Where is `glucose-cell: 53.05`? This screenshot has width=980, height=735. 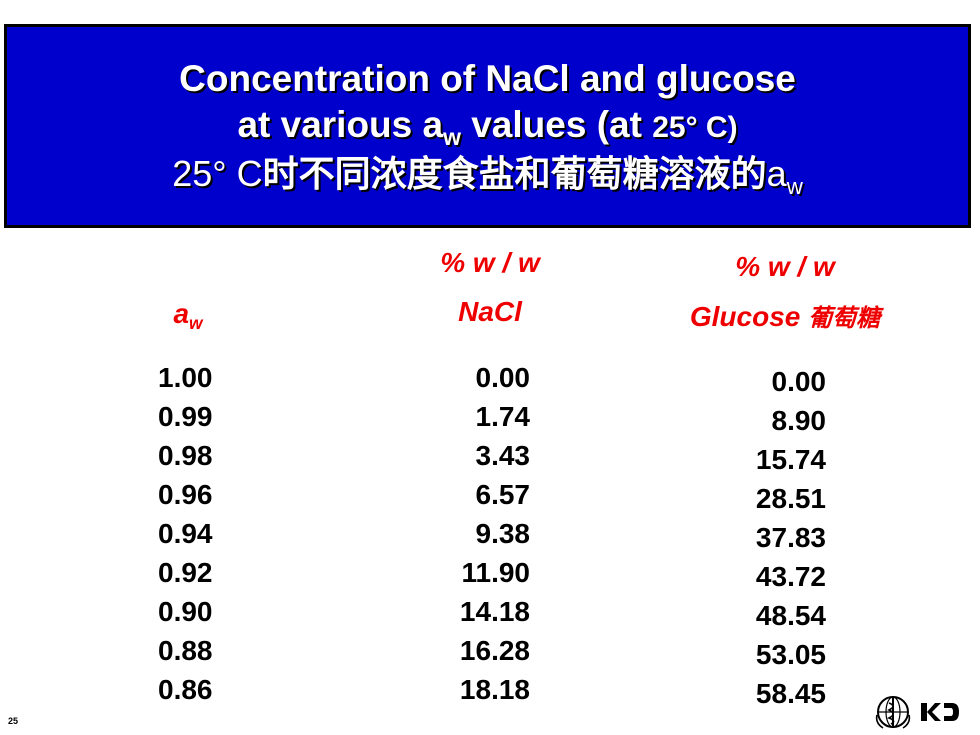 glucose-cell: 53.05 is located at coordinates (790, 654).